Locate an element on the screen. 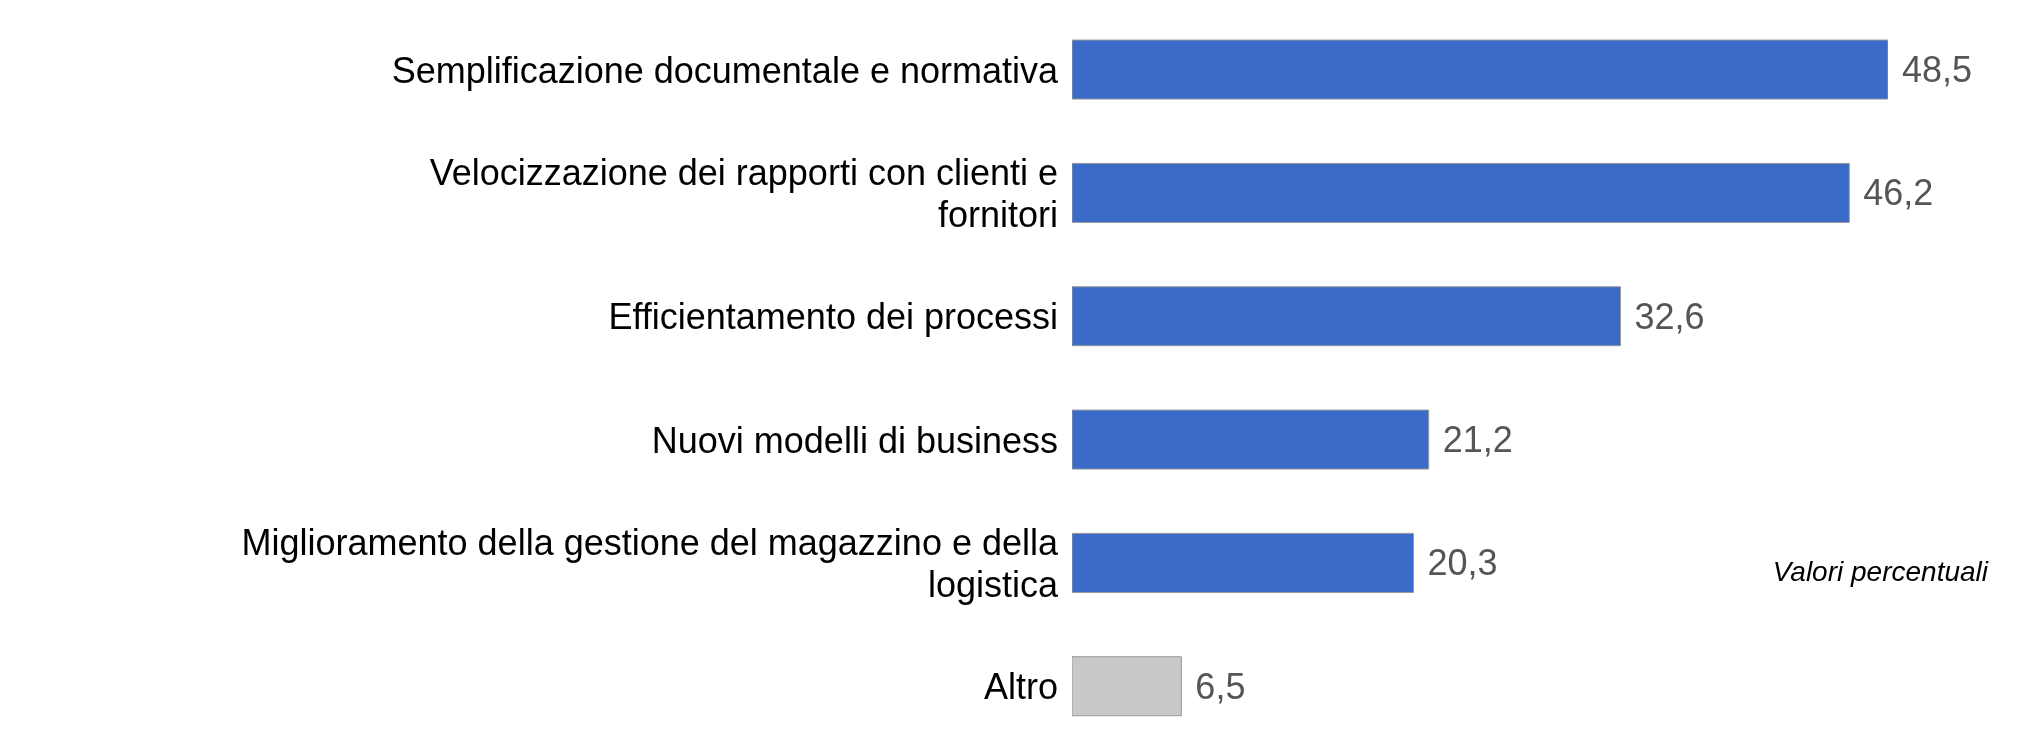 The width and height of the screenshot is (2024, 753). data-label: 48,5 is located at coordinates (1937, 70).